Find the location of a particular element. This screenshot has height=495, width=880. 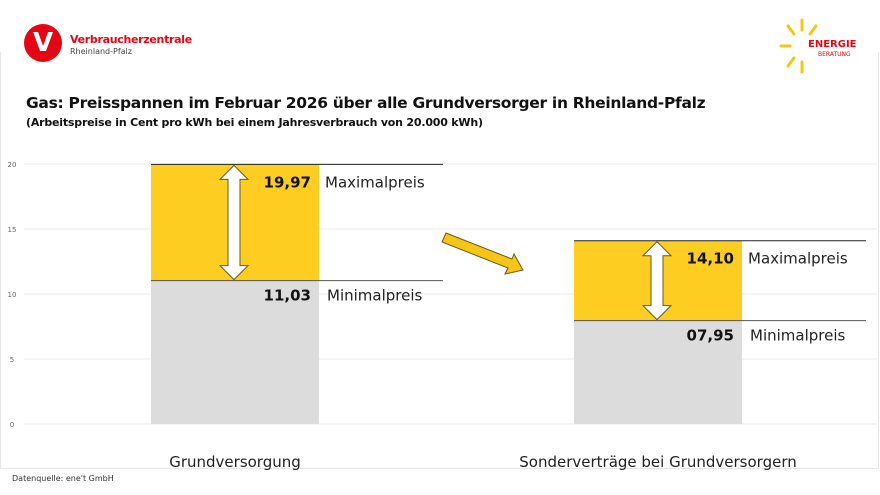

sun-rays-icon: ENERGIE BERATUNG is located at coordinates (818, 46).